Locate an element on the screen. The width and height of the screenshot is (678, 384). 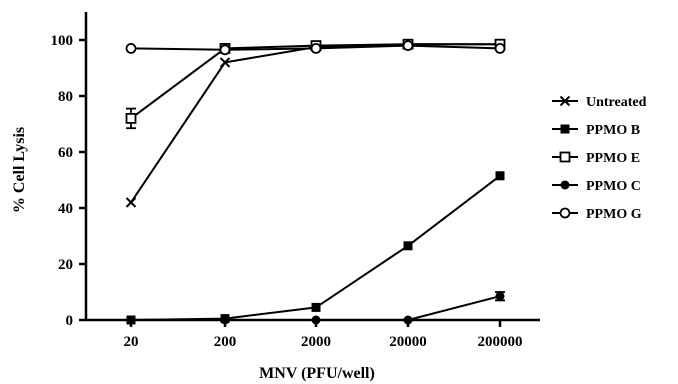
legend-marker-ppmo-b is located at coordinates (565, 129).